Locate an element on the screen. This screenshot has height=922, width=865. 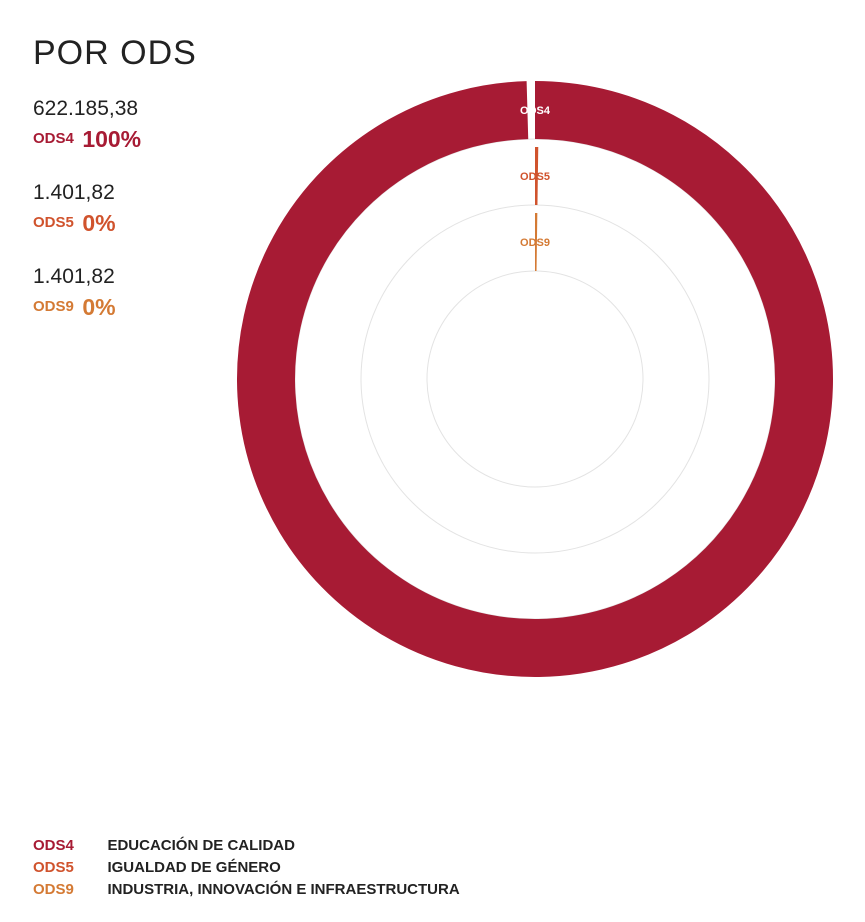
legend-item-ods4: ODS4 EDUCACIÓN DE CALIDAD is located at coordinates (433, 846).